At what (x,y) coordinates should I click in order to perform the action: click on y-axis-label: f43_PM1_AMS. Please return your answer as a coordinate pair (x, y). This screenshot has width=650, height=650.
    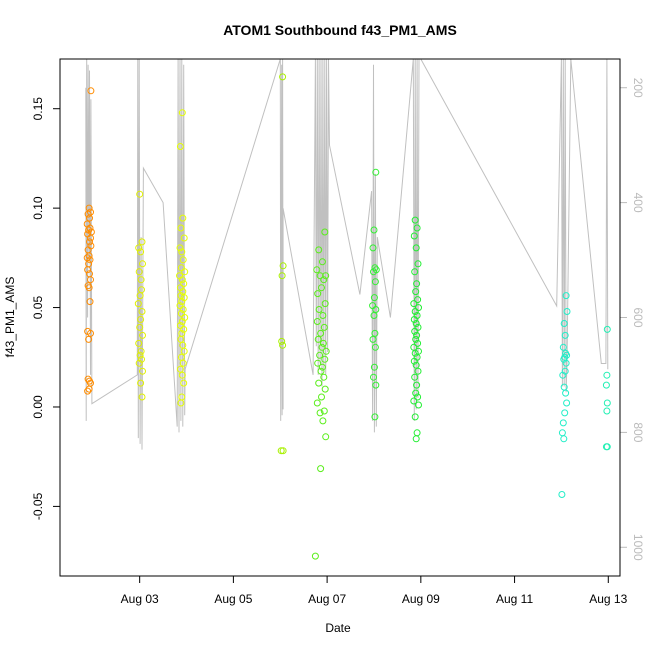
    Looking at the image, I should click on (10, 317).